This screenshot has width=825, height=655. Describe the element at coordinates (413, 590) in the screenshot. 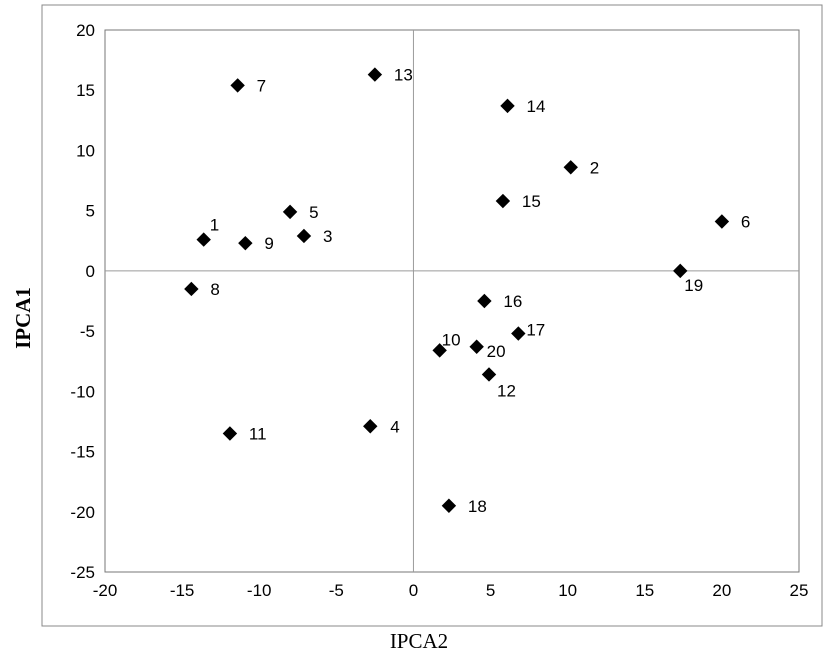

I see `x-tick-label: 0` at that location.